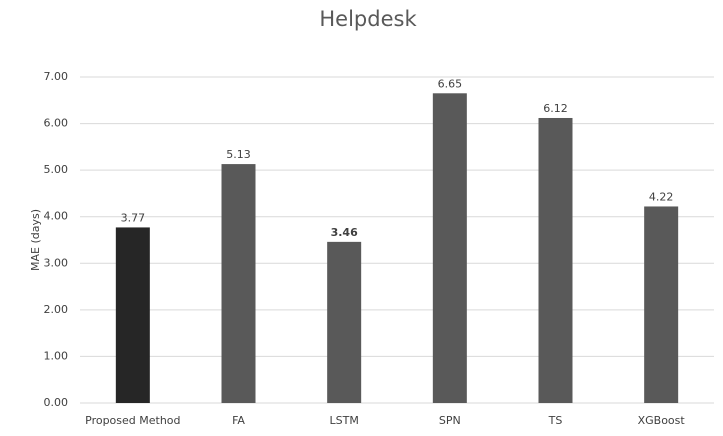  Describe the element at coordinates (555, 420) in the screenshot. I see `x-tick-label: TS` at that location.